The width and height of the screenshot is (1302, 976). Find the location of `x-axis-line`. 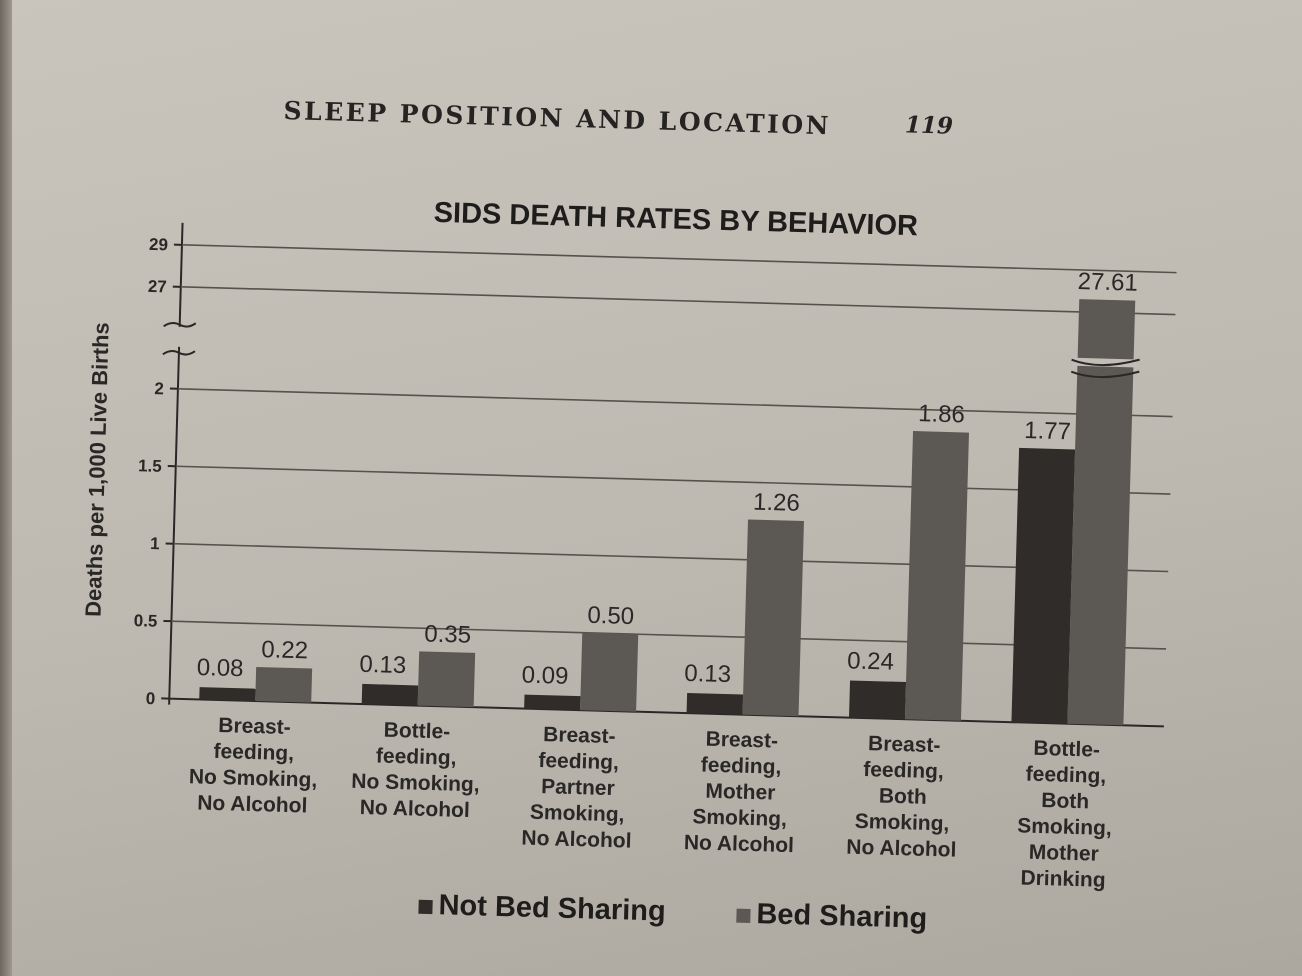

x-axis-line is located at coordinates (666, 712).